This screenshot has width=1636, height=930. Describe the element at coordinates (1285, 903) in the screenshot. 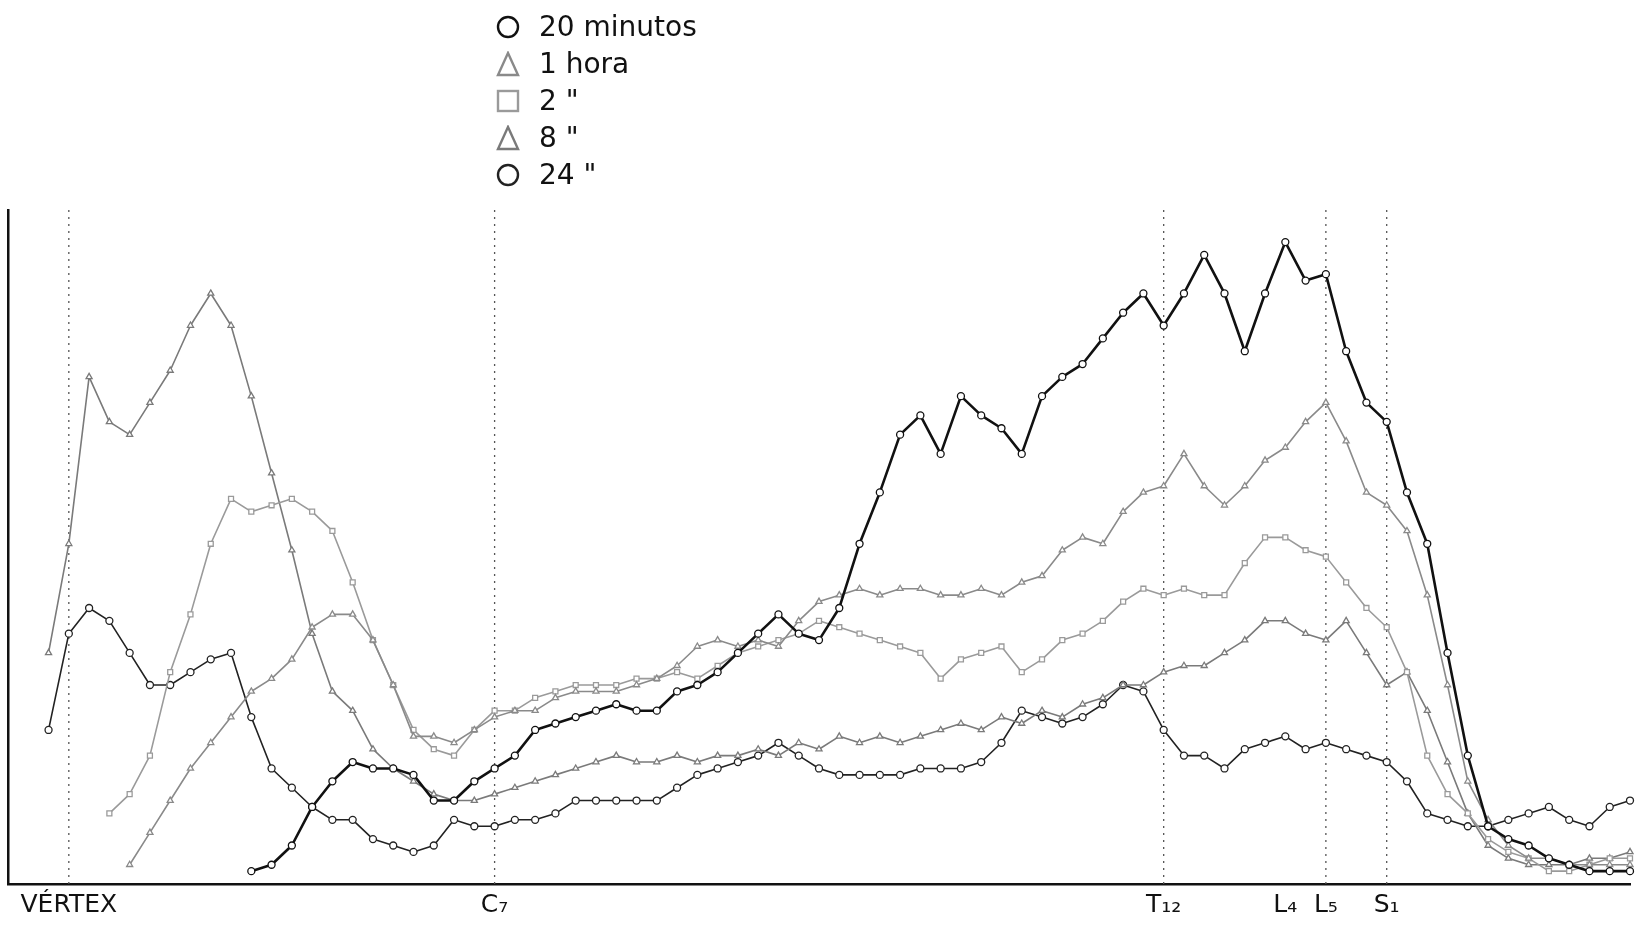

I see `x-tick-label: L₄` at that location.